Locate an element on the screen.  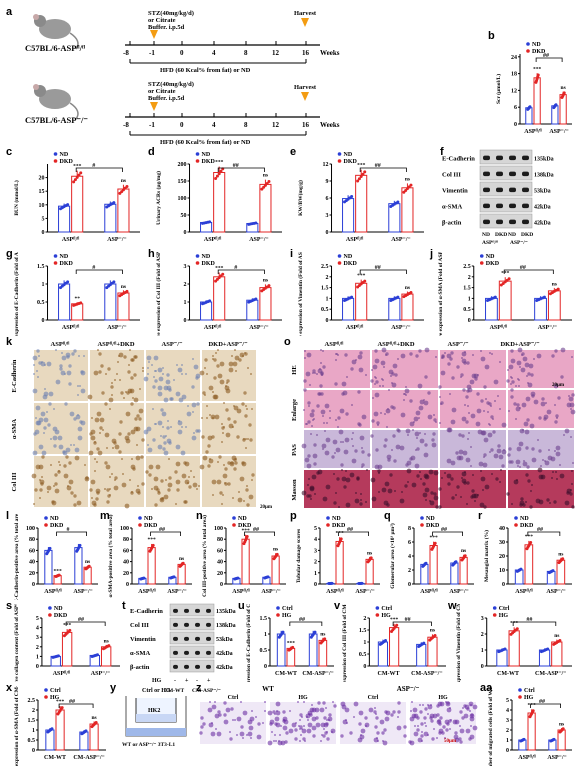
y-tick-label: 1 is located at coordinates (507, 741).